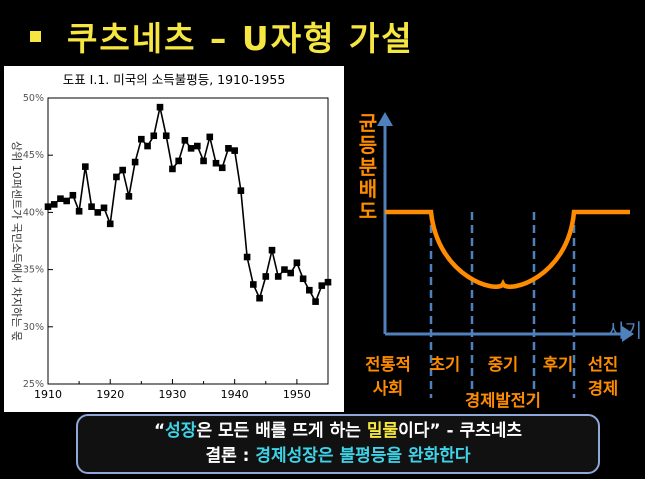  I want to click on quote-segment: 이다” - 쿠츠네츠, so click(460, 431).